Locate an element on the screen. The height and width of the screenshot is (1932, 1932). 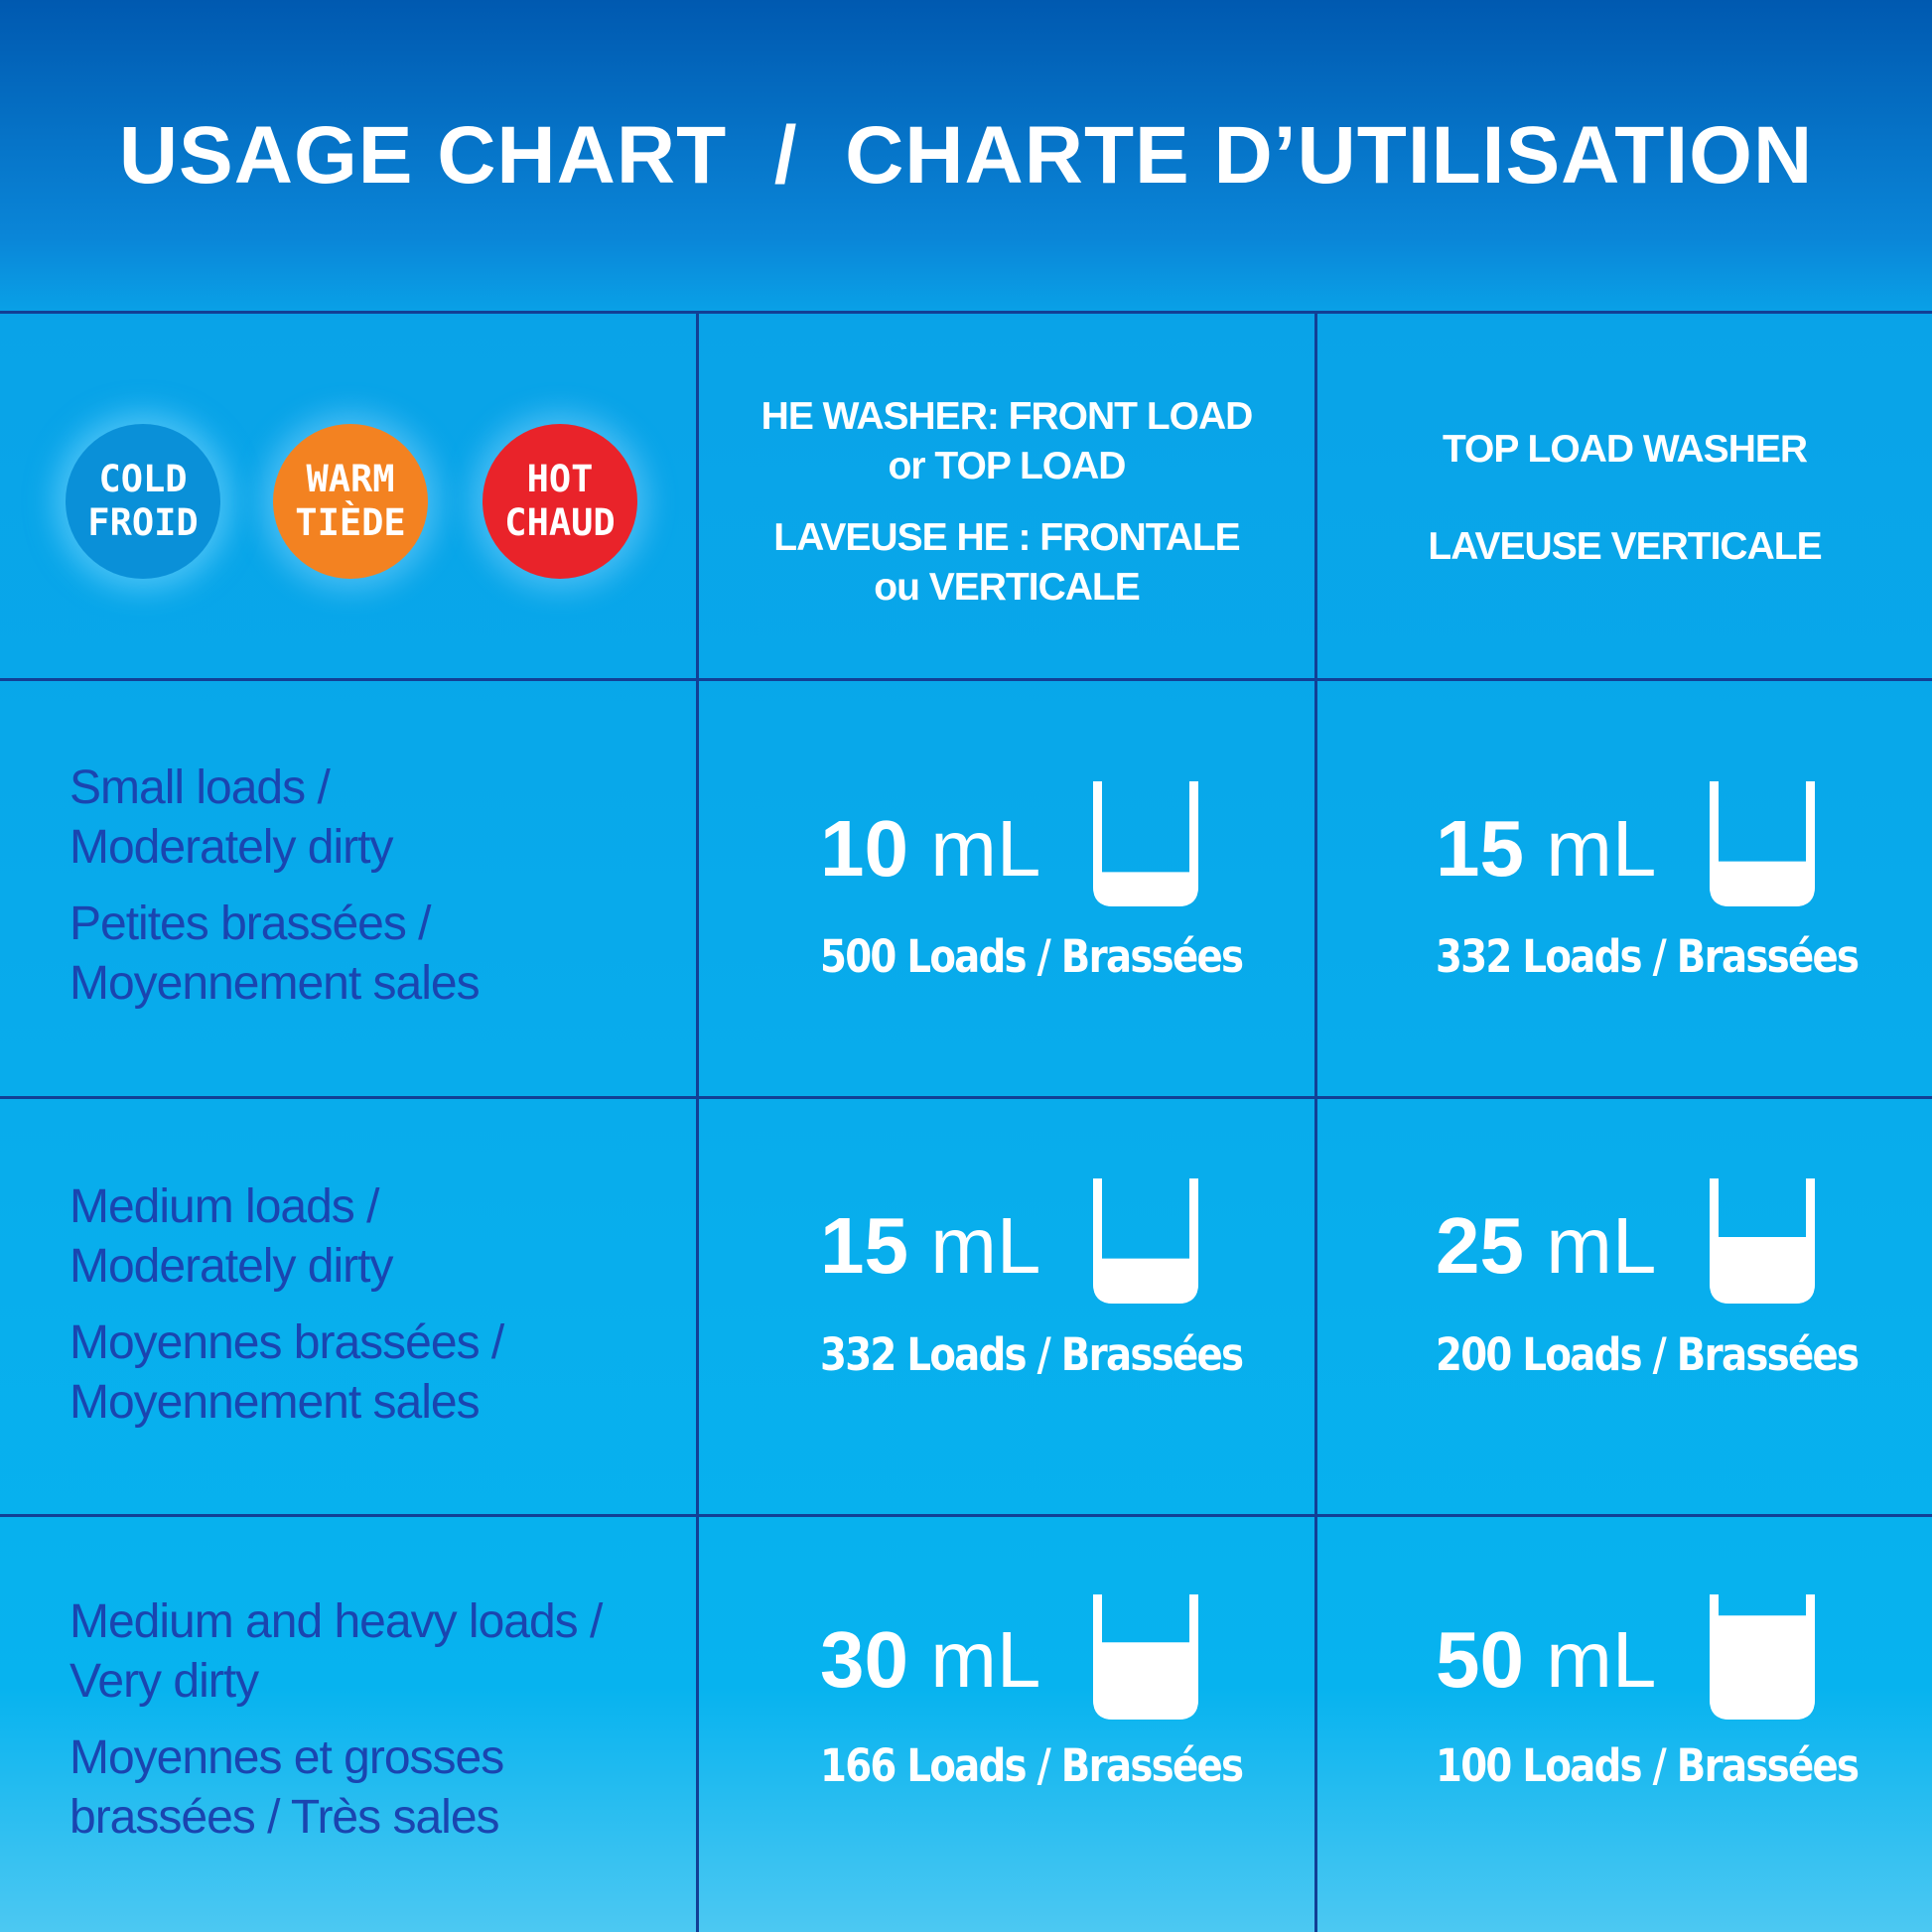
column-header-fr-line-2: ou VERTICALE is located at coordinates (1008, 587).